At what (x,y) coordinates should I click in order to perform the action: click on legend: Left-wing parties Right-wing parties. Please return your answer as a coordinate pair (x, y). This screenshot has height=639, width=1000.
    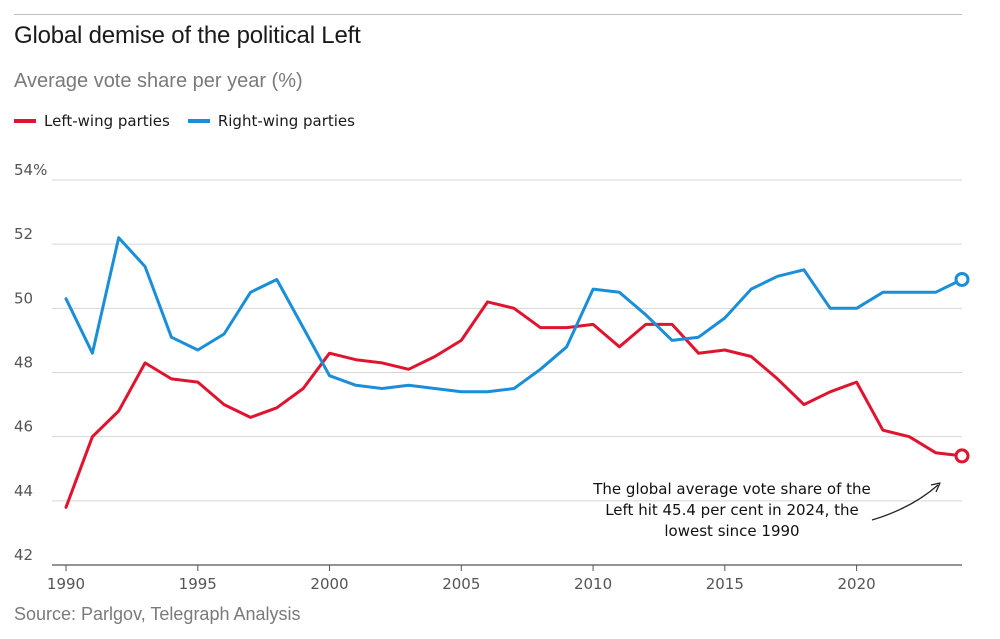
    Looking at the image, I should click on (193, 121).